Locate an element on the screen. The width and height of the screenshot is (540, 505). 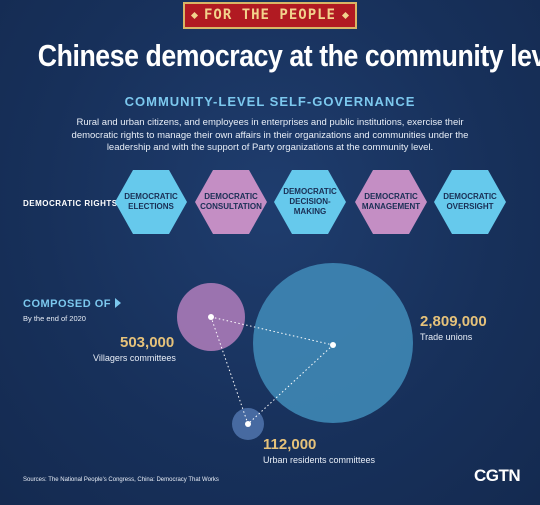
hex-democratic-consultation: DEMOCRATIC CONSULTATION is located at coordinates (231, 202).